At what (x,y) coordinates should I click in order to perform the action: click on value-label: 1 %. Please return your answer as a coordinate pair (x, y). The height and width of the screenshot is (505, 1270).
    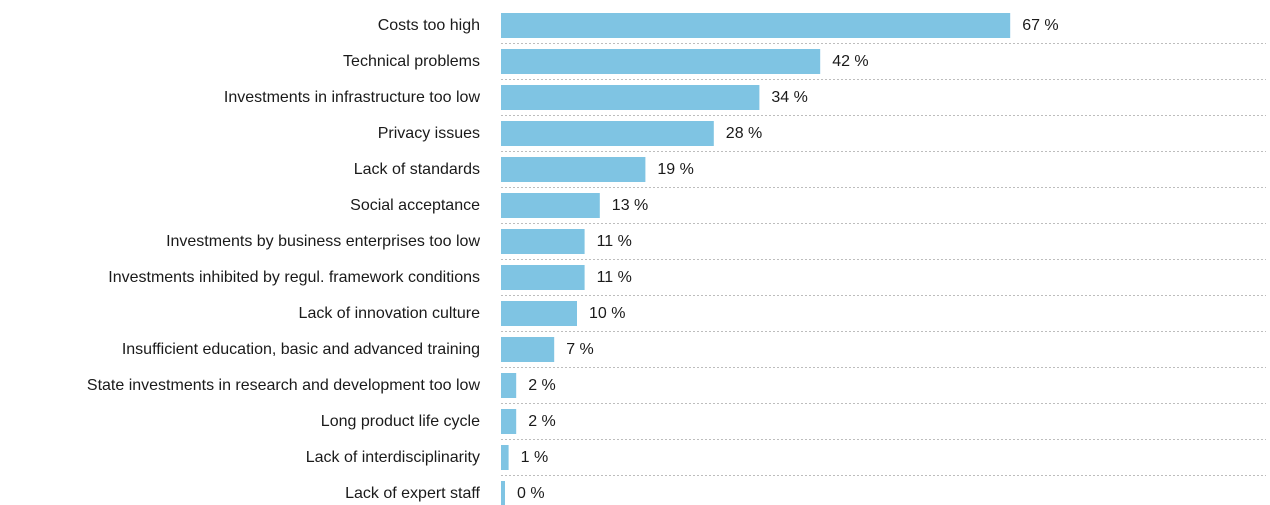
    Looking at the image, I should click on (535, 457).